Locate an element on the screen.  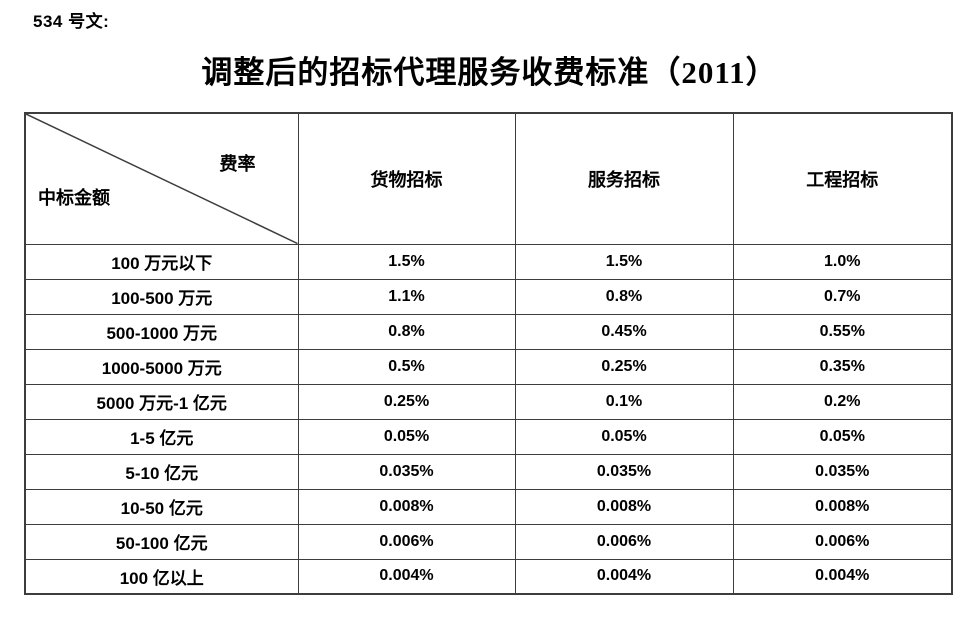
rate-value: 1.0% is located at coordinates (842, 261).